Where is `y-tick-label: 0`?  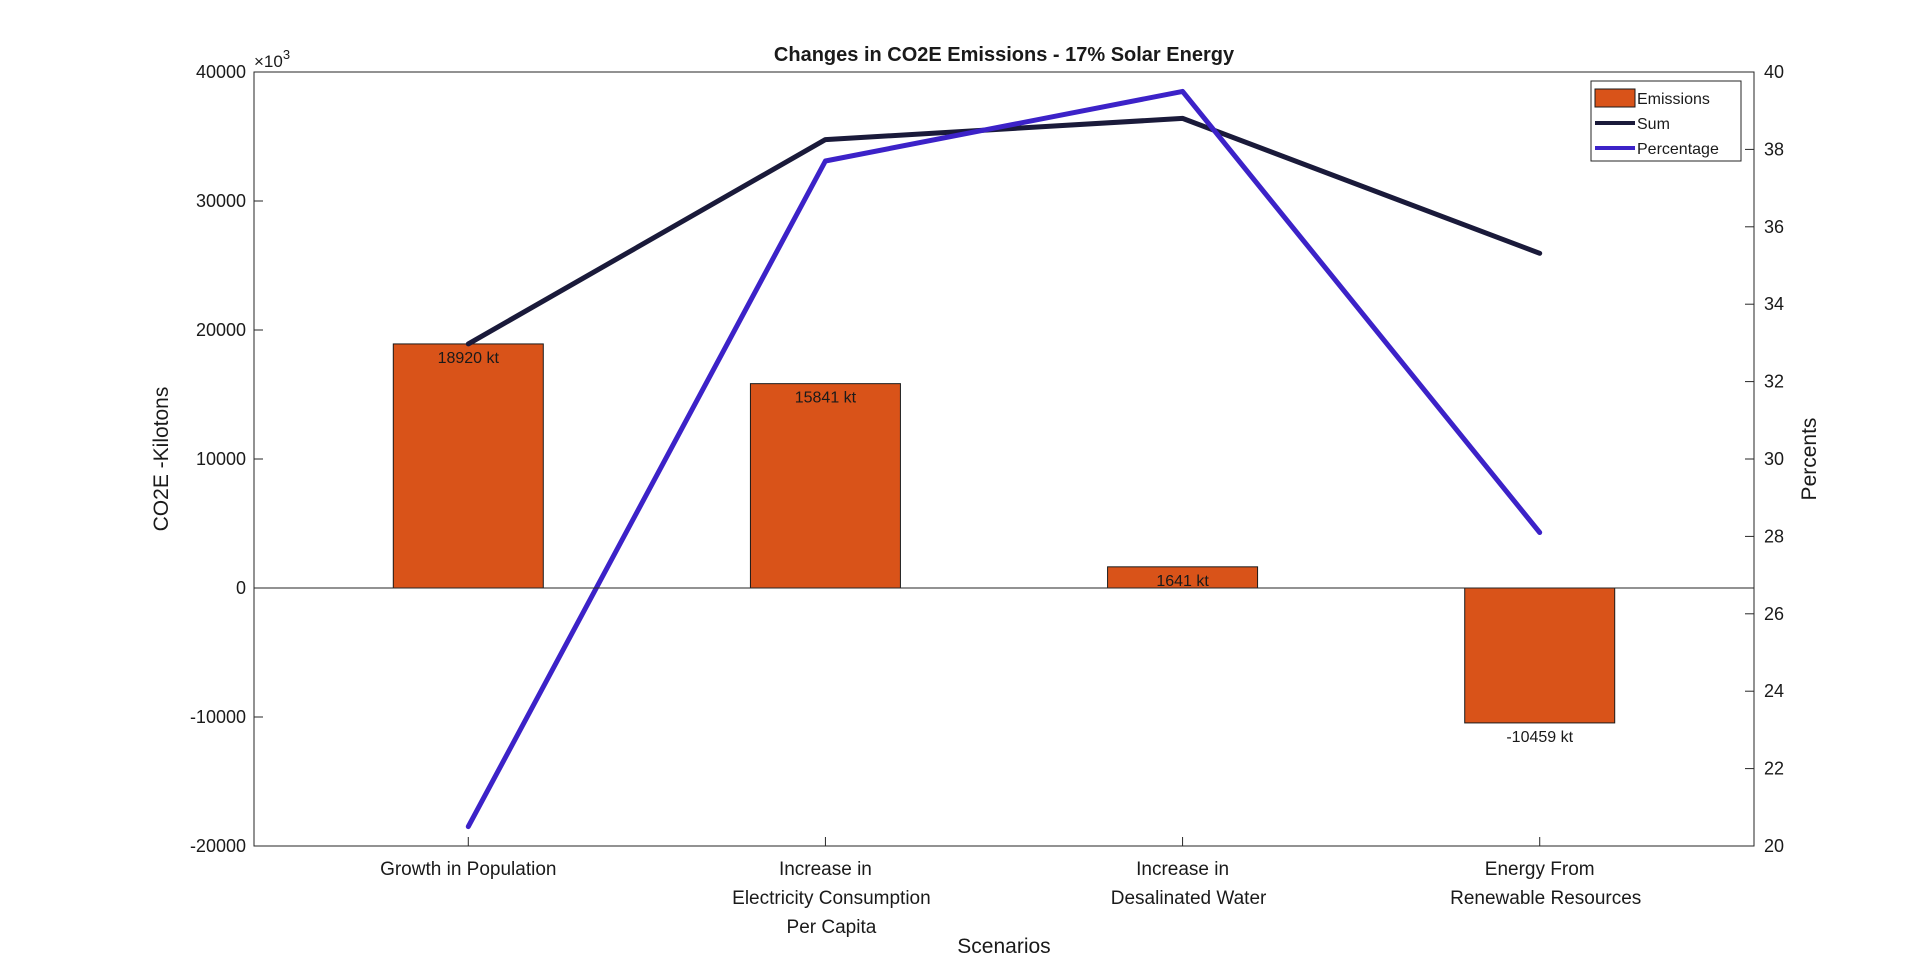
y-tick-label: 0 is located at coordinates (241, 588).